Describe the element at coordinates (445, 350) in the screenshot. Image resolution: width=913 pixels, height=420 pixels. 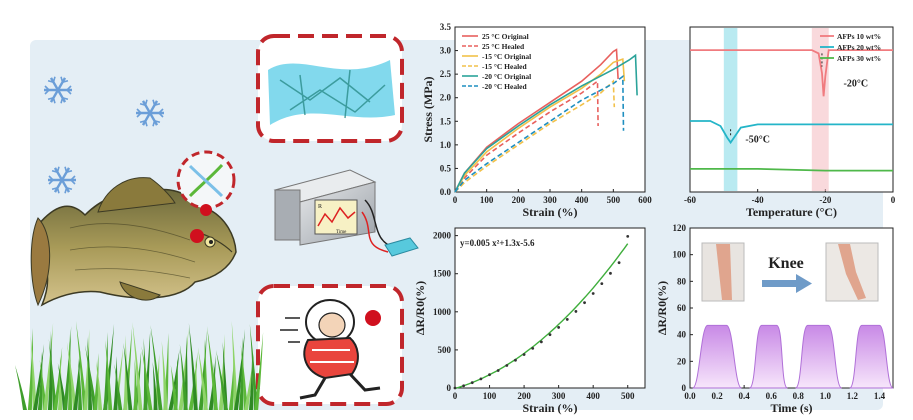
I see `y-tick-label: 500` at that location.